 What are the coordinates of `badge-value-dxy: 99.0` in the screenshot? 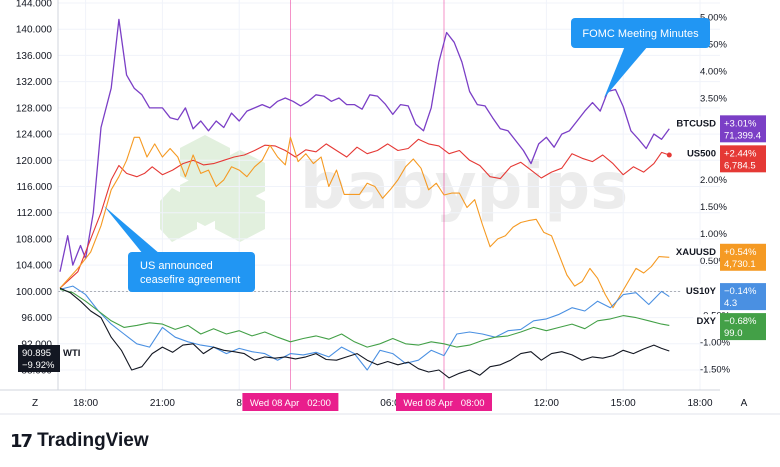 It's located at (733, 333).